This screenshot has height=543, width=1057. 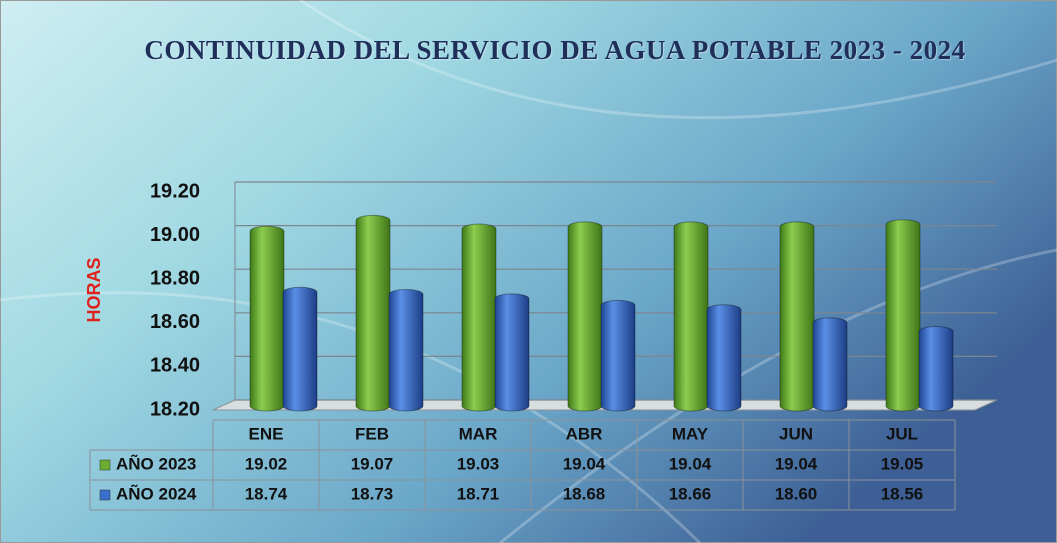 I want to click on y-tick-label: 18.20, so click(x=175, y=409).